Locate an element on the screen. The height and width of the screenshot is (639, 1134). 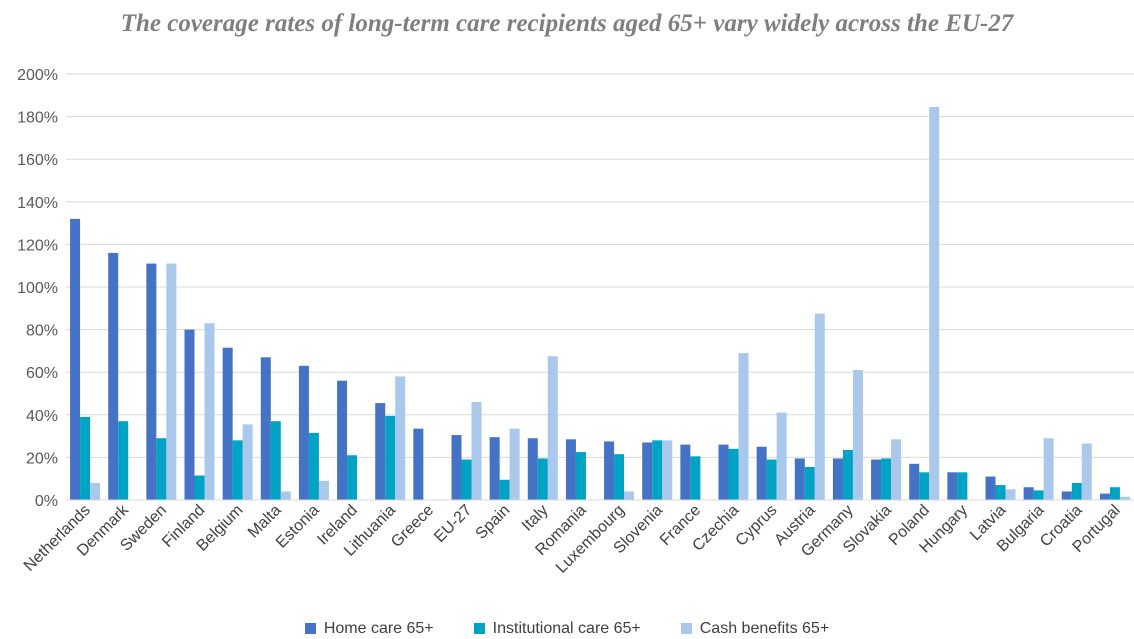
bar-institutional-care-65--croatia is located at coordinates (1076, 491).